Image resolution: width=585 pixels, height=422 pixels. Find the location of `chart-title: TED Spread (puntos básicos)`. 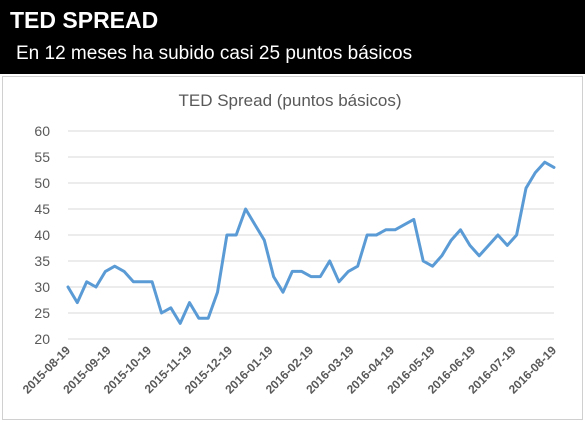

chart-title: TED Spread (puntos básicos) is located at coordinates (290, 100).